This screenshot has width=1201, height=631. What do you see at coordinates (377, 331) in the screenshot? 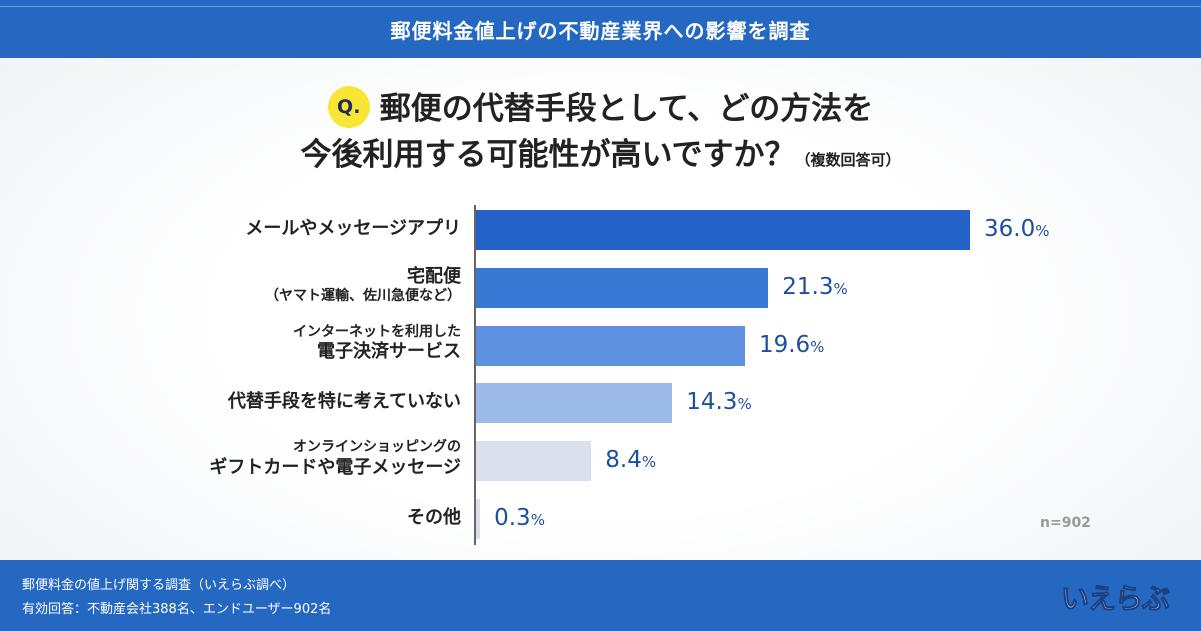
I see `category-label-top: インターネットを利用した` at bounding box center [377, 331].